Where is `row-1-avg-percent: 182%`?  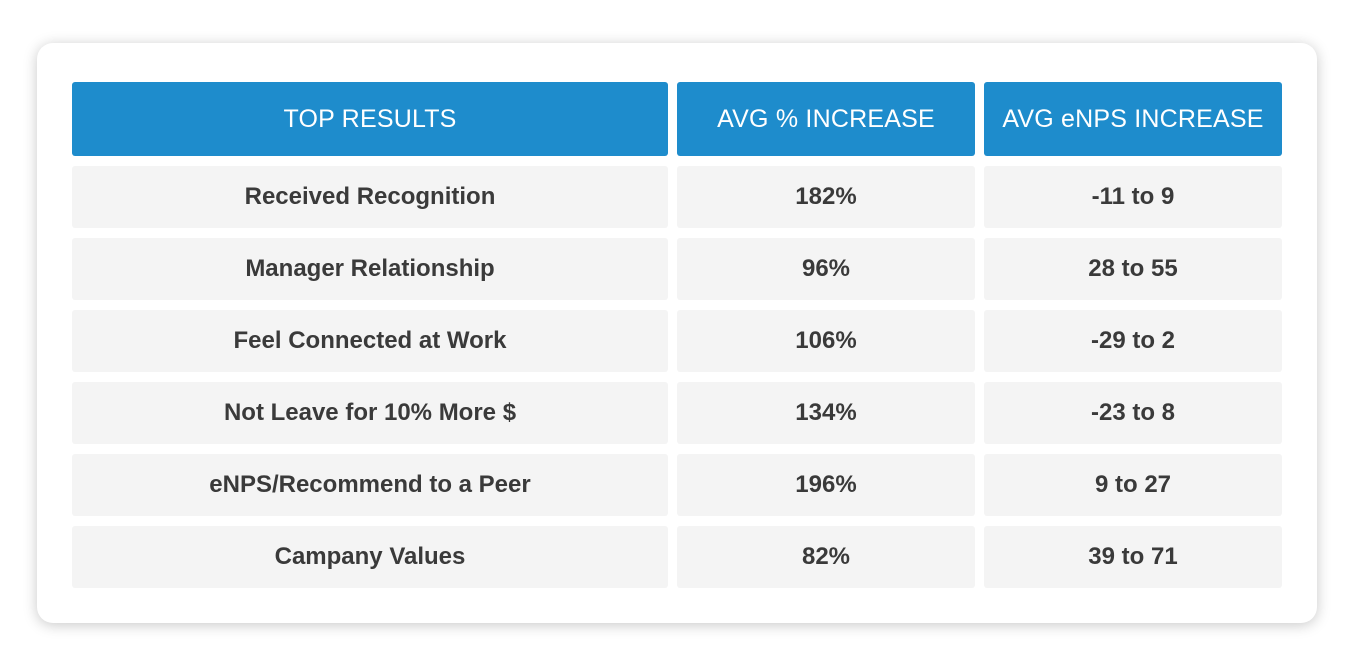
row-1-avg-percent: 182% is located at coordinates (826, 197).